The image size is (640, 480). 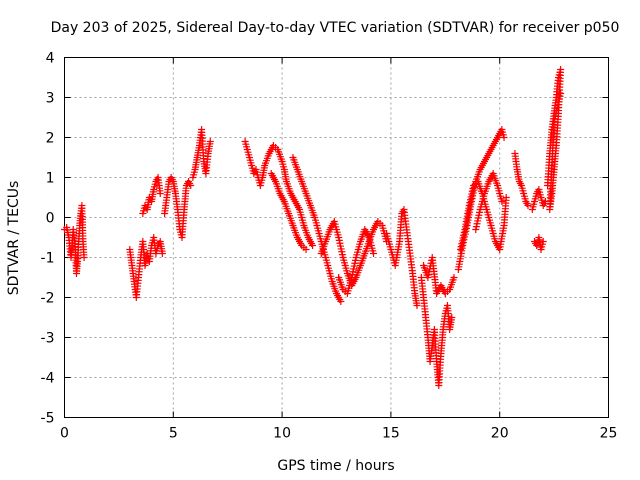 I want to click on y-tick-label: 1, so click(x=50, y=179).